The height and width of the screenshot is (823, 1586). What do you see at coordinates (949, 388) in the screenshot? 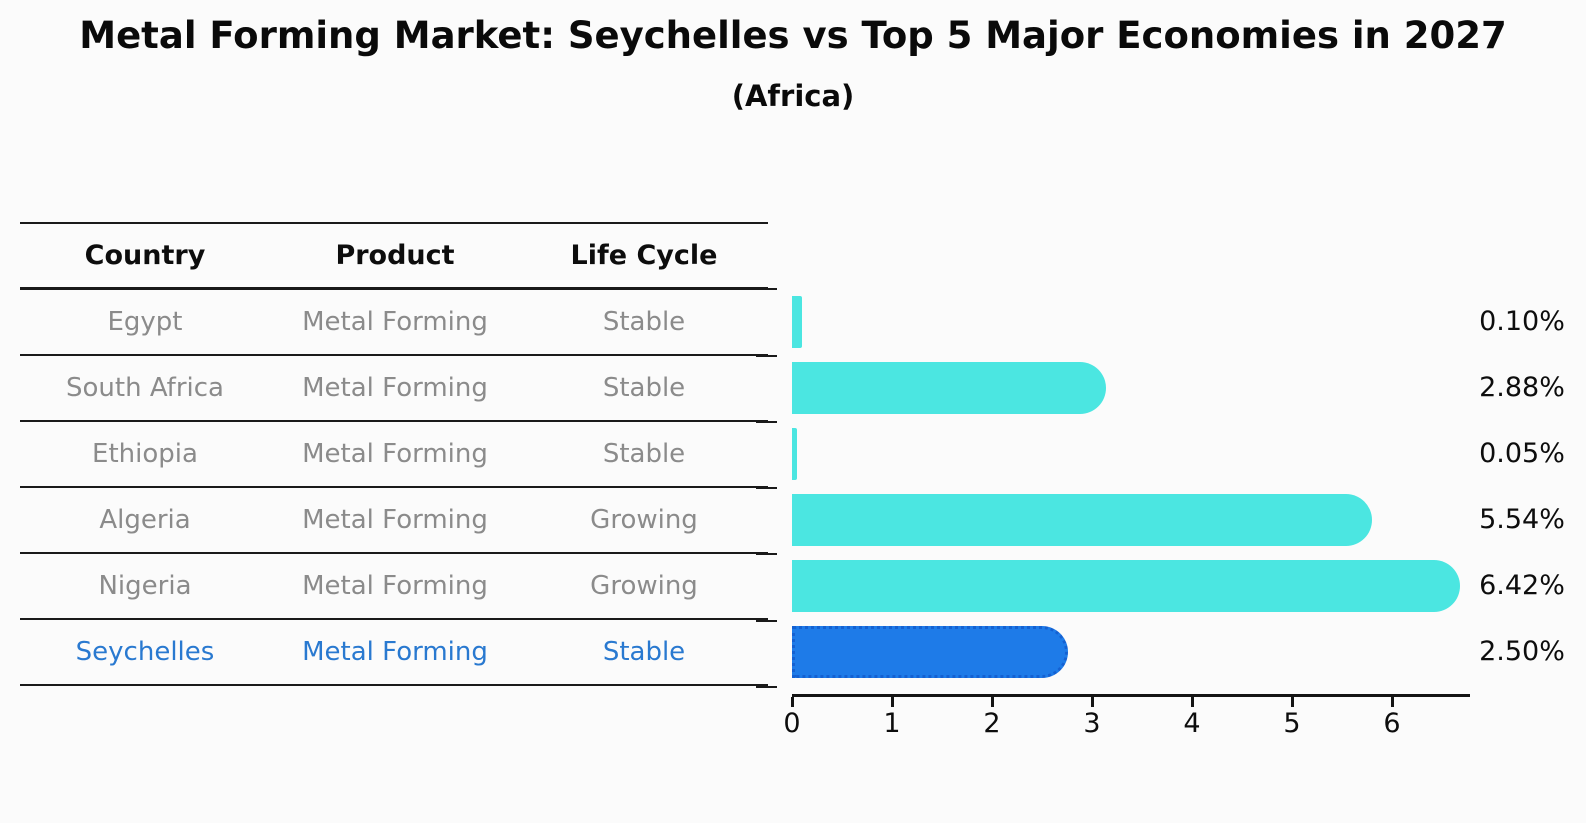
I see `bar-south-africa` at bounding box center [949, 388].